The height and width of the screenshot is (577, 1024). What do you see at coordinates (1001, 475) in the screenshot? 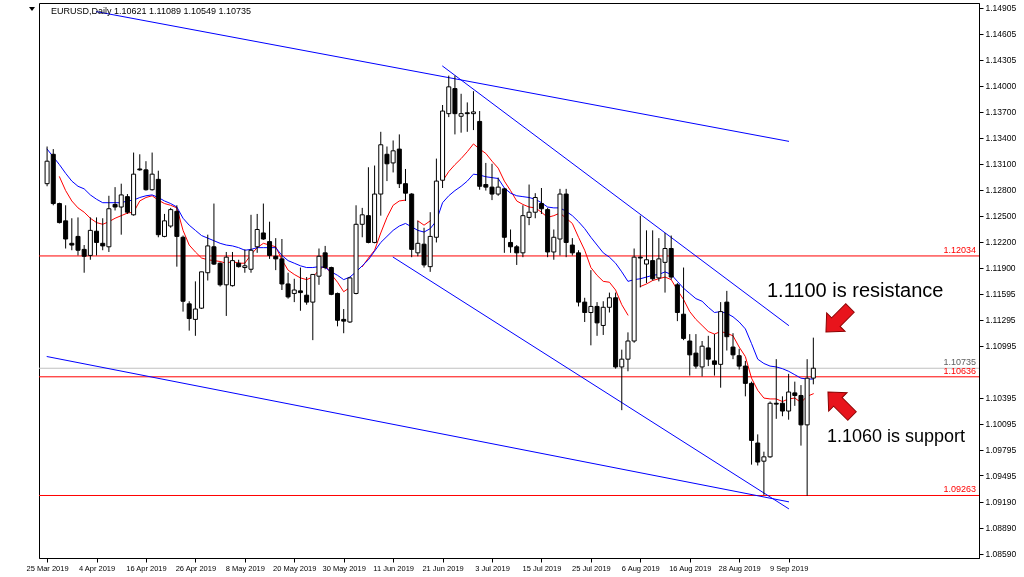
I see `y-tick-label: 1.09495` at bounding box center [1001, 475].